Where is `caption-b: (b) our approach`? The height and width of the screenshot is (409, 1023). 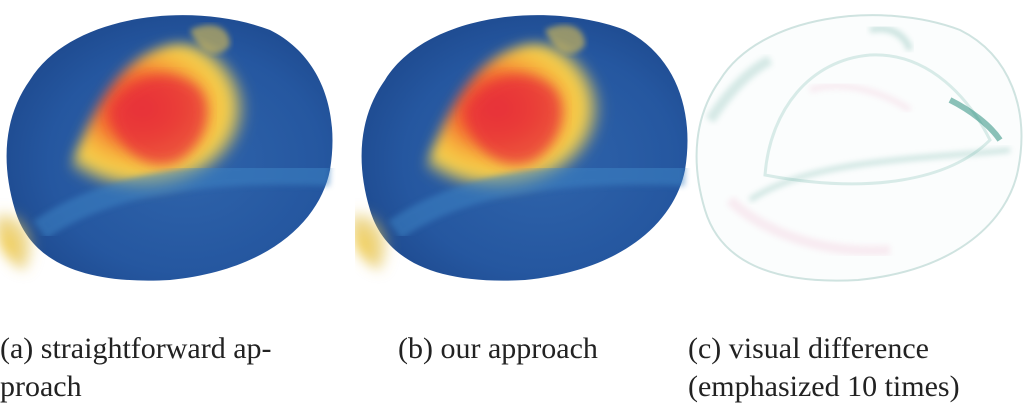 caption-b: (b) our approach is located at coordinates (518, 349).